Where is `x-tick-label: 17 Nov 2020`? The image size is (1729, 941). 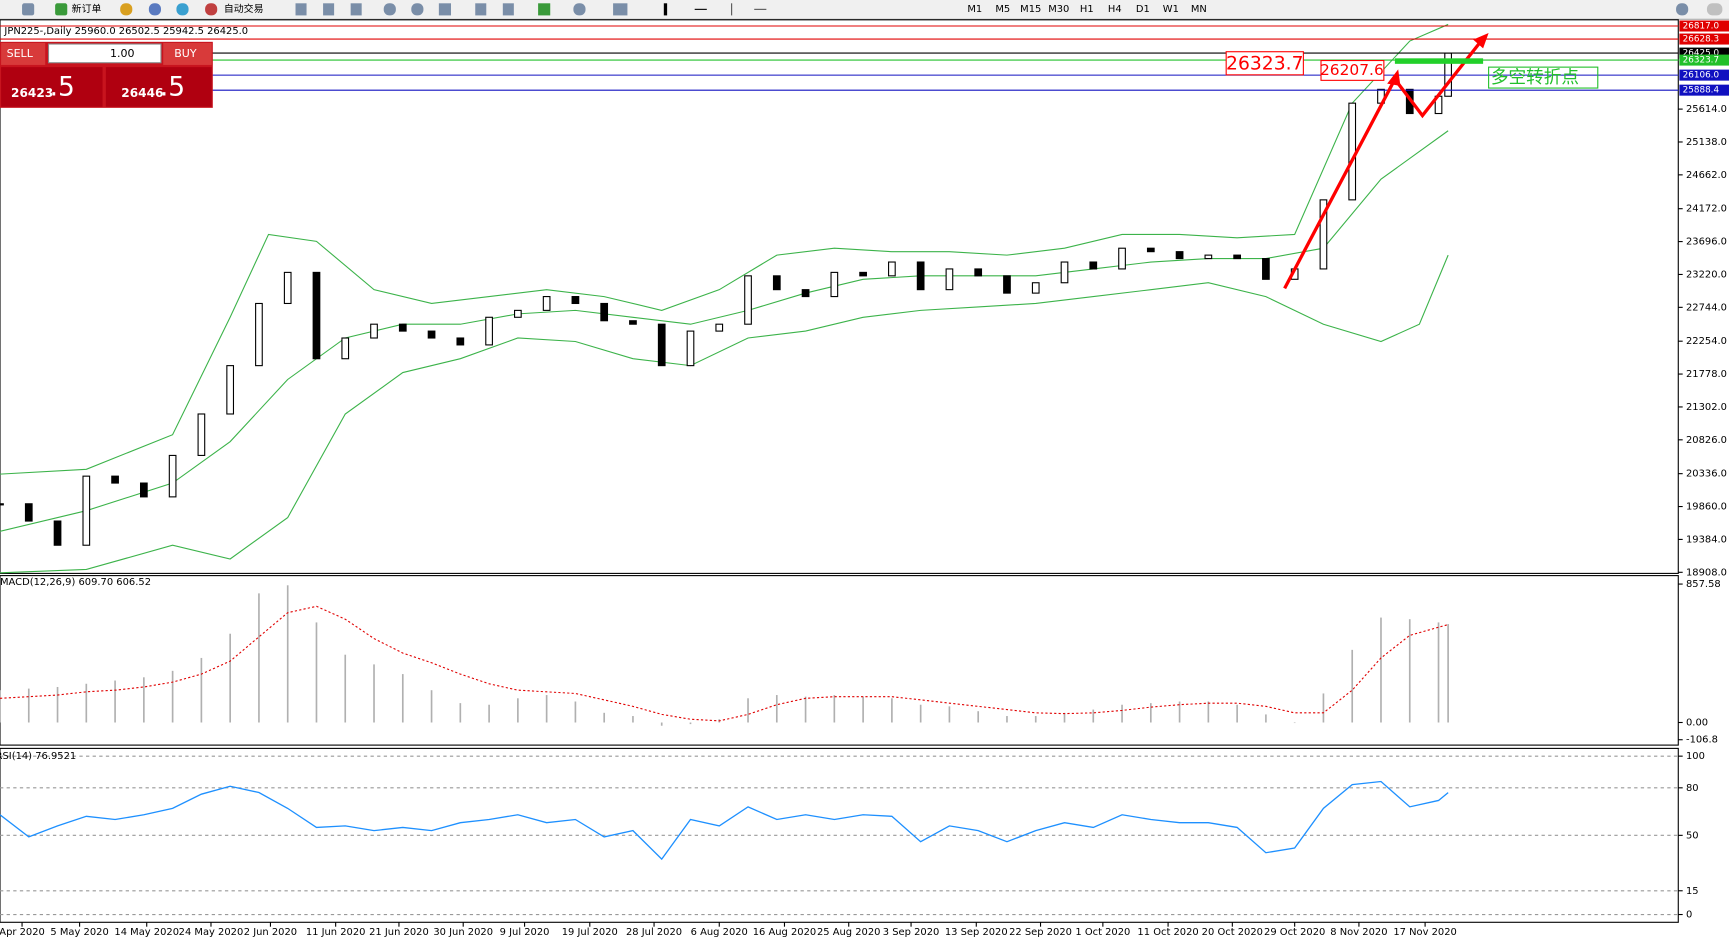 x-tick-label: 17 Nov 2020 is located at coordinates (1425, 932).